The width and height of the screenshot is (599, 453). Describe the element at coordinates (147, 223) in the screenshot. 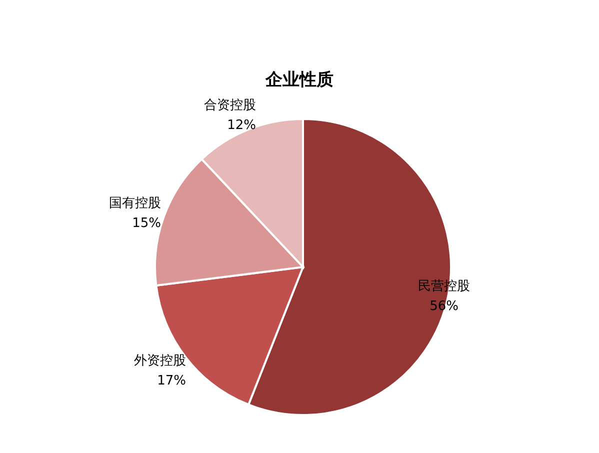

I see `data-label: 15%` at that location.